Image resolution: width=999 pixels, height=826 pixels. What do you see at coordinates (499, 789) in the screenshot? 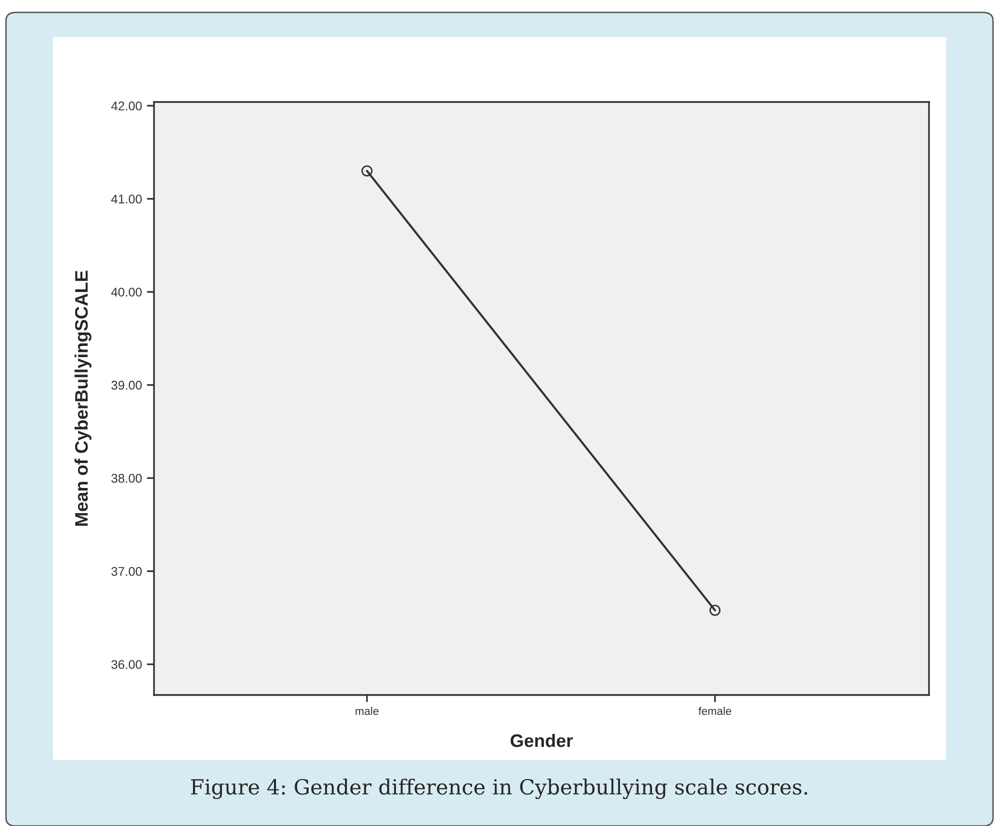
I see `caption: Figure 4: Gender difference in Cyberbullying scale scores.` at bounding box center [499, 789].